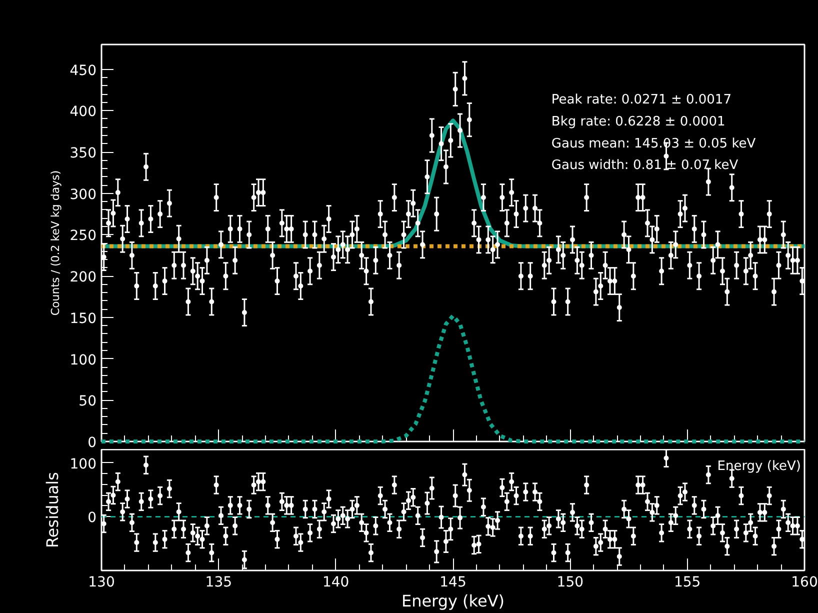 This screenshot has height=613, width=818. Describe the element at coordinates (55, 243) in the screenshot. I see `y-axis-title: Counts / (0.2 keV kg days)` at that location.